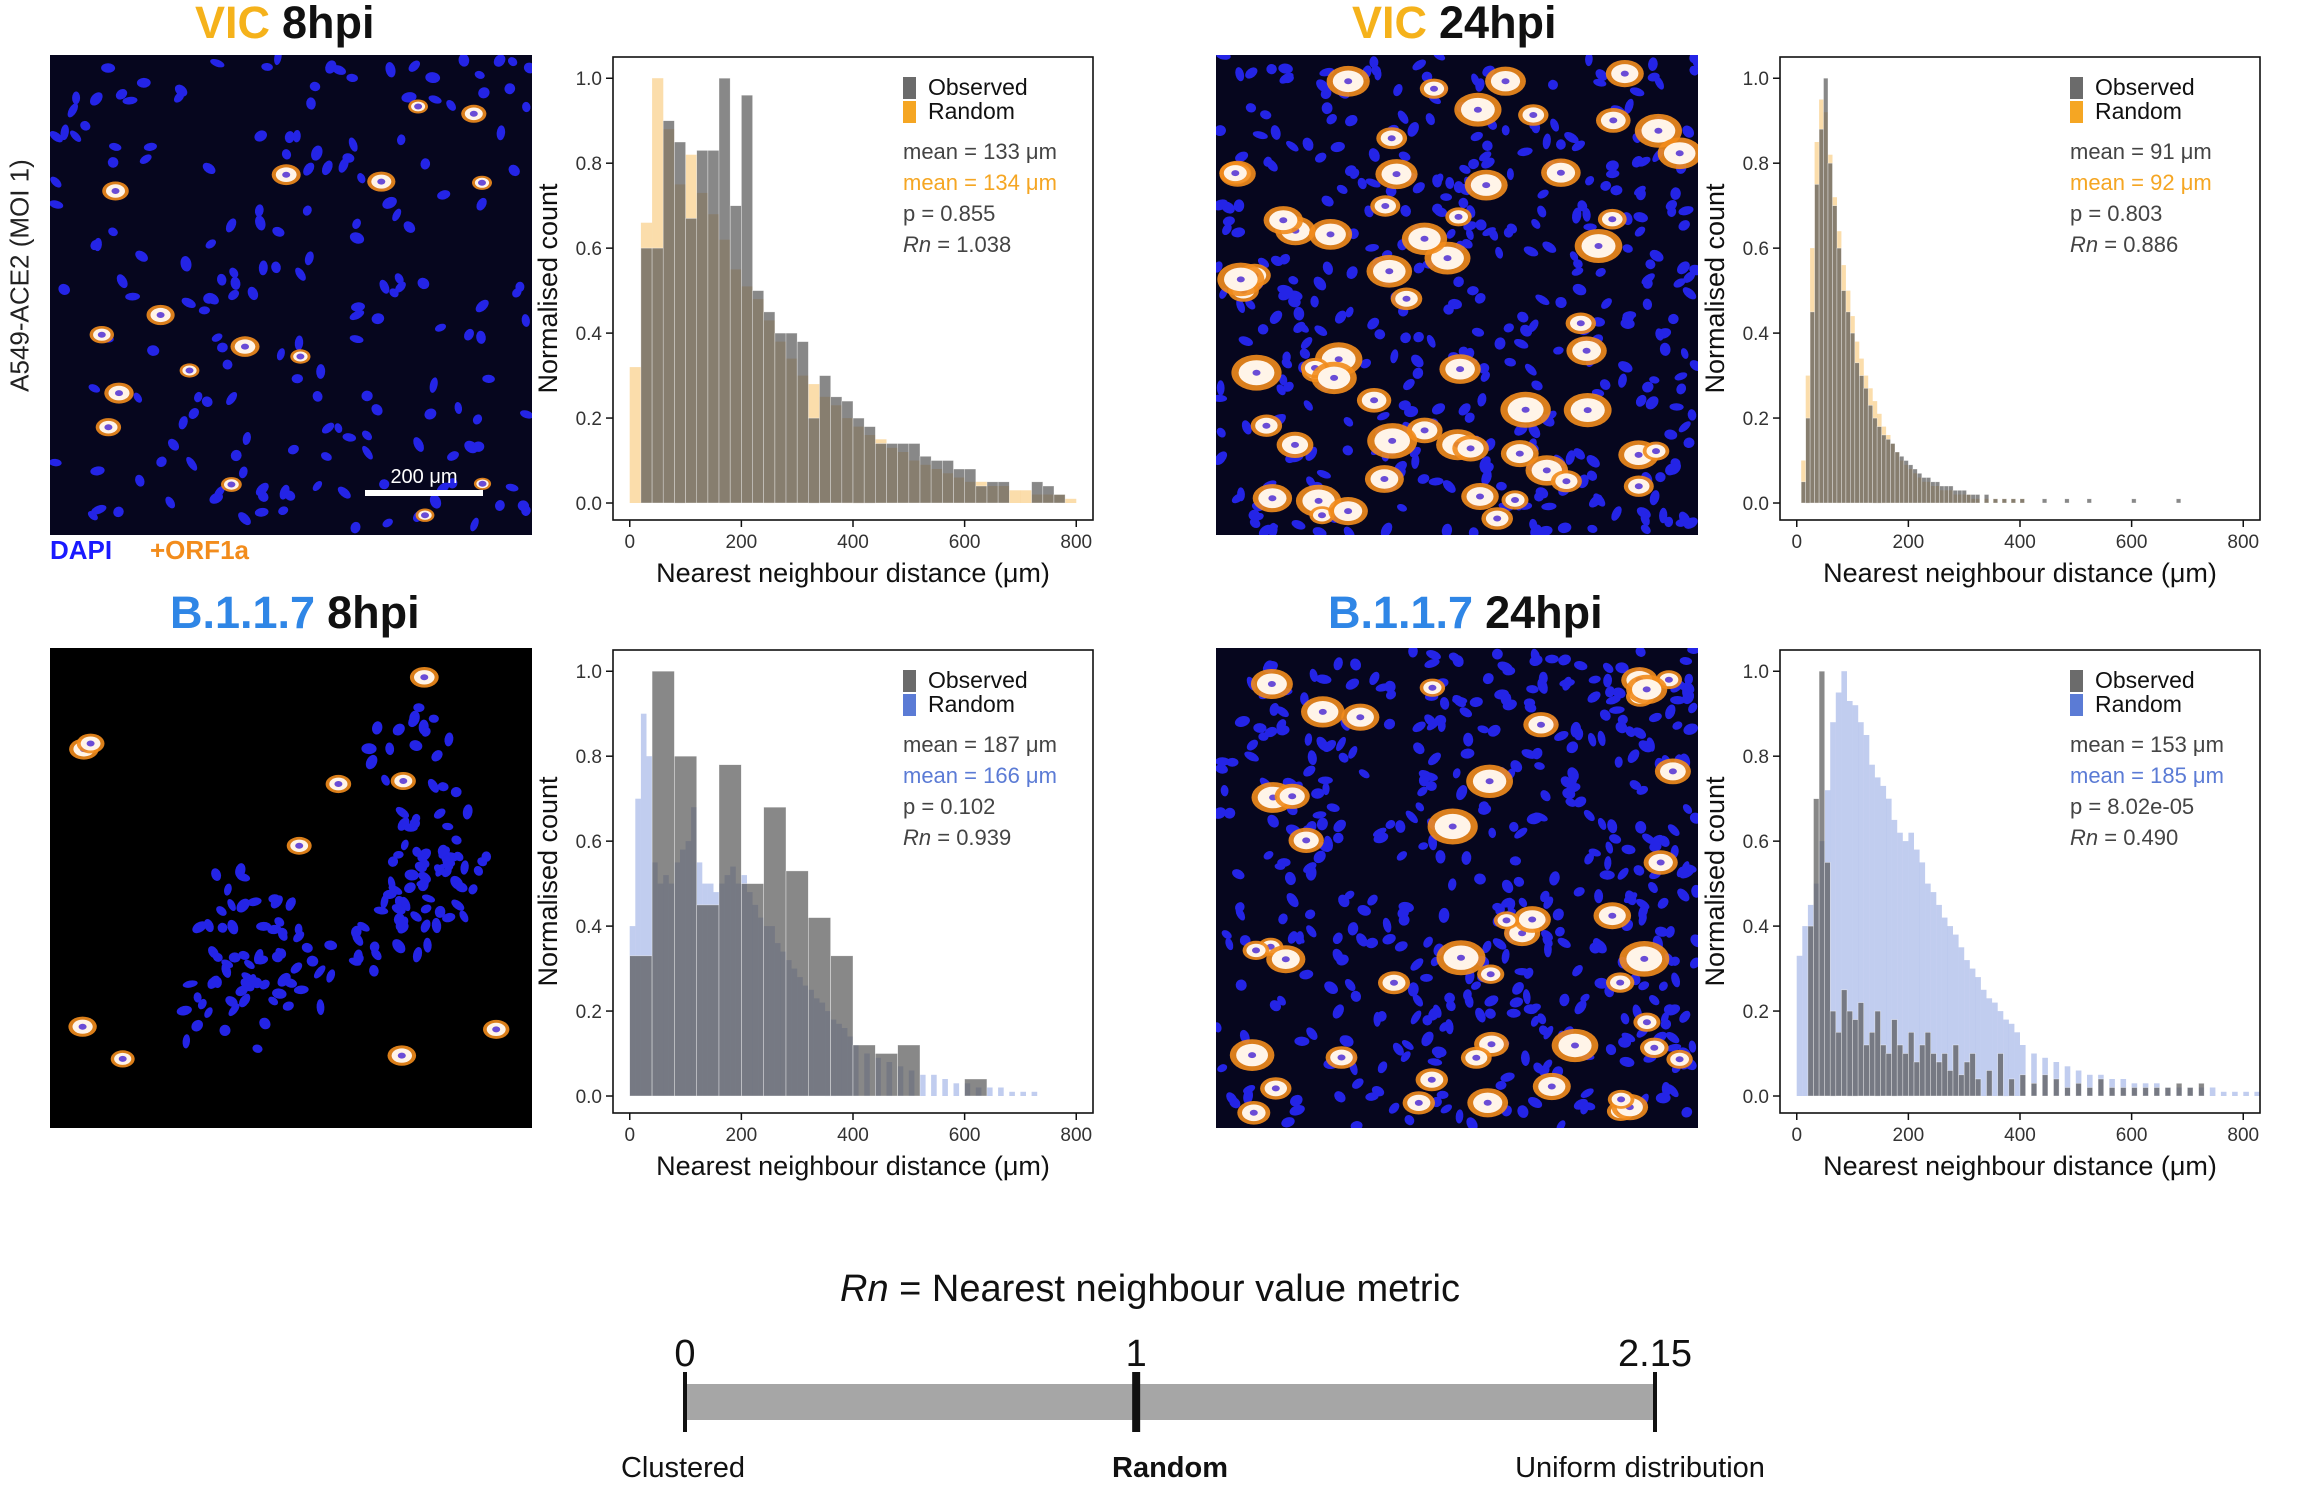  What do you see at coordinates (1796, 1135) in the screenshot?
I see `x-tick-label: 0` at bounding box center [1796, 1135].